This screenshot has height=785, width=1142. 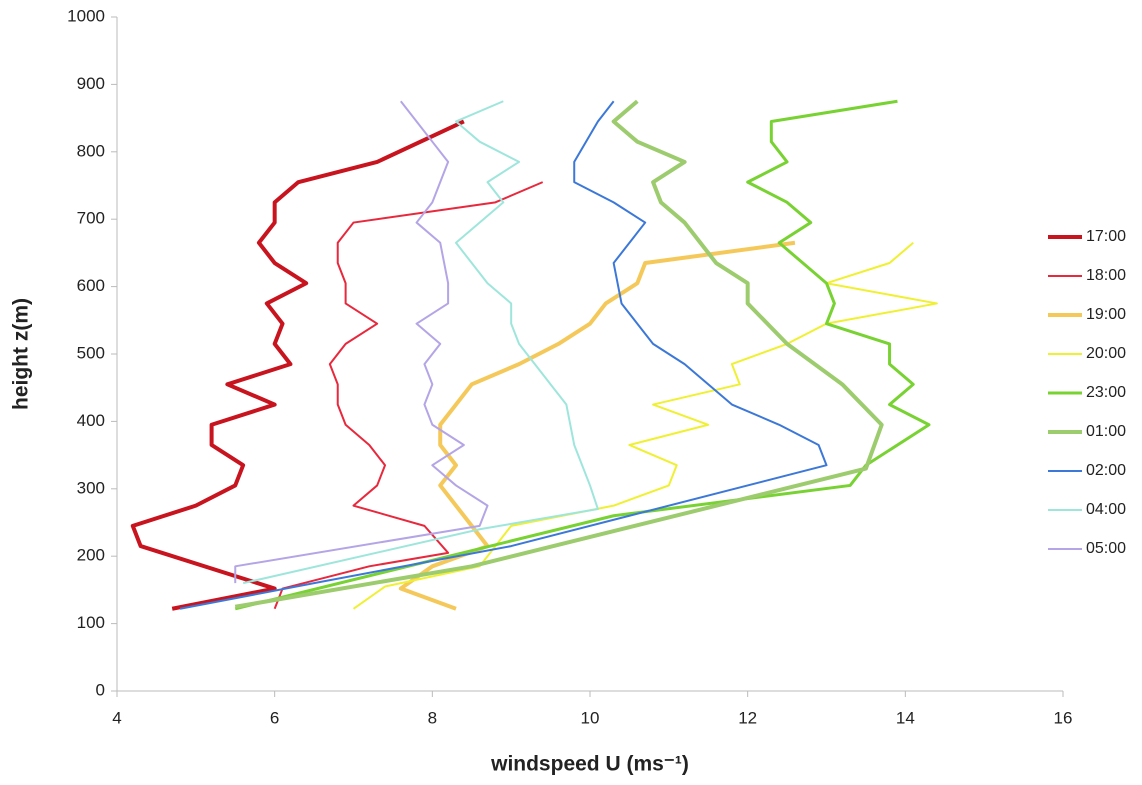 I want to click on x-tick-label: 4, so click(x=116, y=717).